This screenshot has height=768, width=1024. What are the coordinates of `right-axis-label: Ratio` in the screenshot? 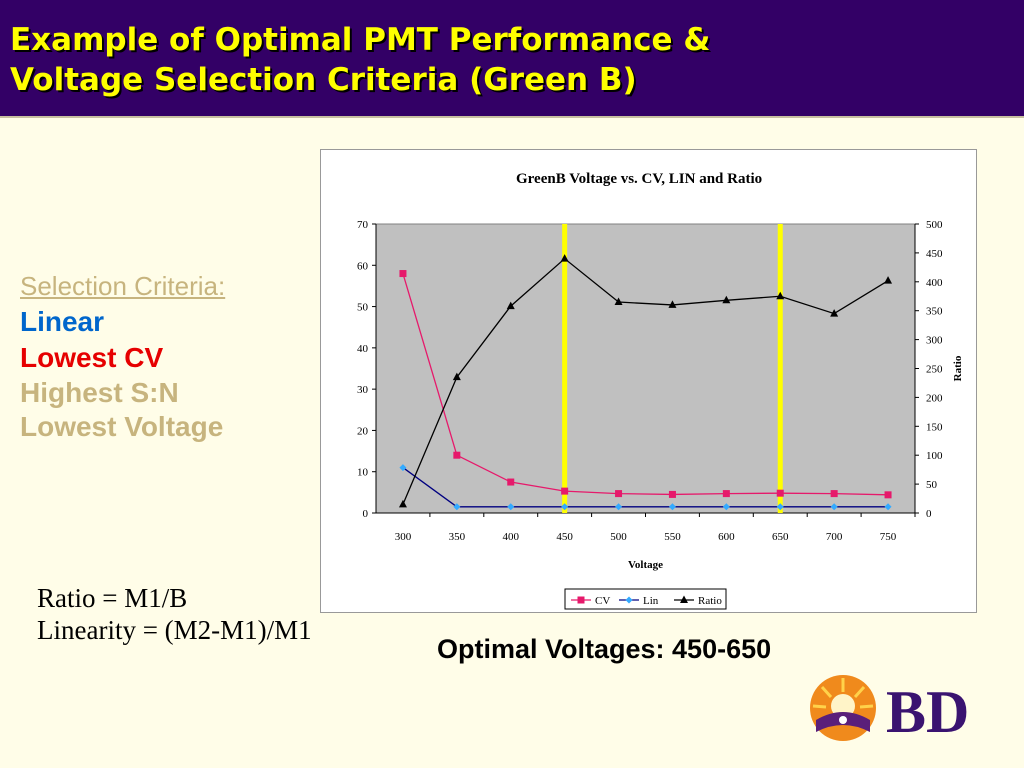 It's located at (958, 368).